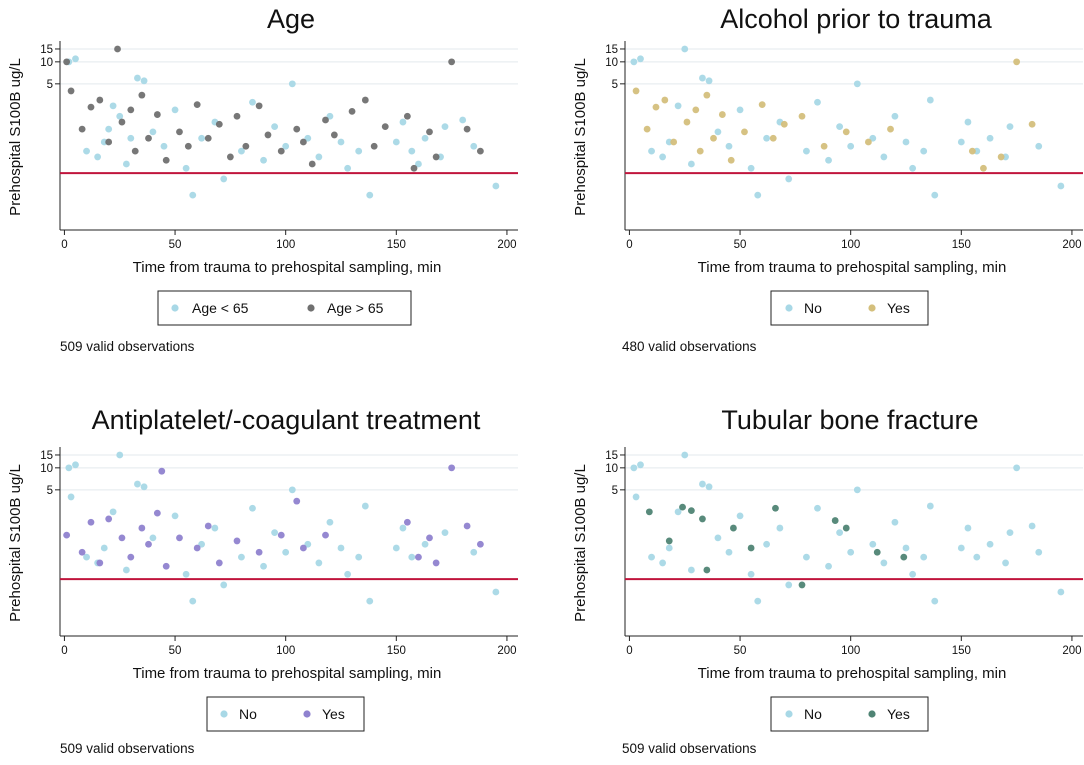 The image size is (1084, 765). Describe the element at coordinates (615, 491) in the screenshot. I see `y-tick-label: 5` at that location.